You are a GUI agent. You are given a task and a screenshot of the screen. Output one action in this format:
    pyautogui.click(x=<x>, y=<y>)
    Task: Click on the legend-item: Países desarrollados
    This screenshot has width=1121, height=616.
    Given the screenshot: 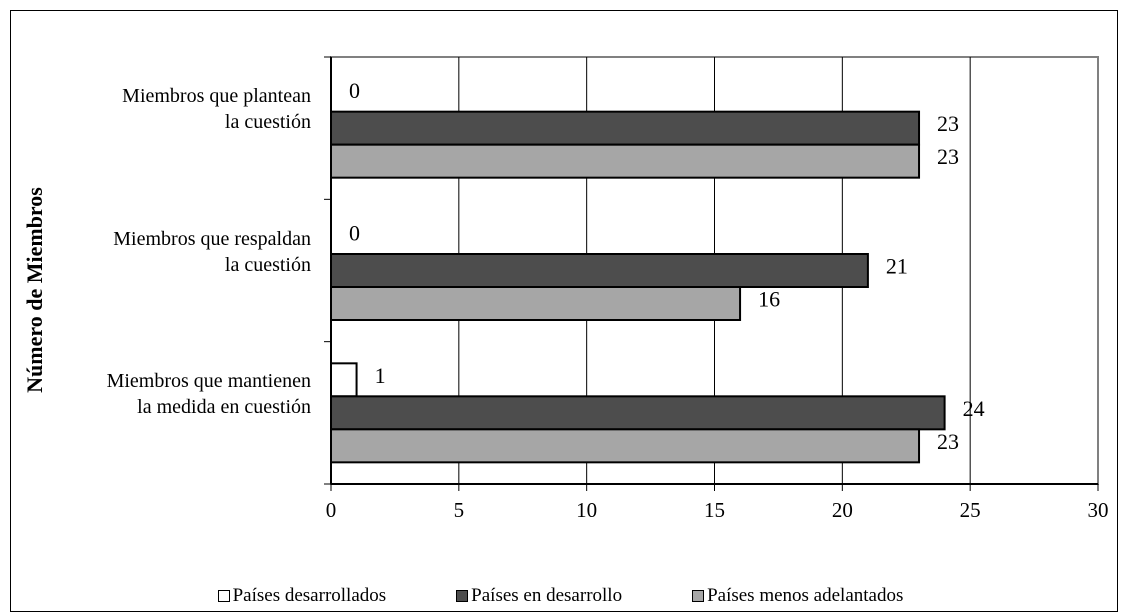 What is the action you would take?
    pyautogui.click(x=302, y=596)
    